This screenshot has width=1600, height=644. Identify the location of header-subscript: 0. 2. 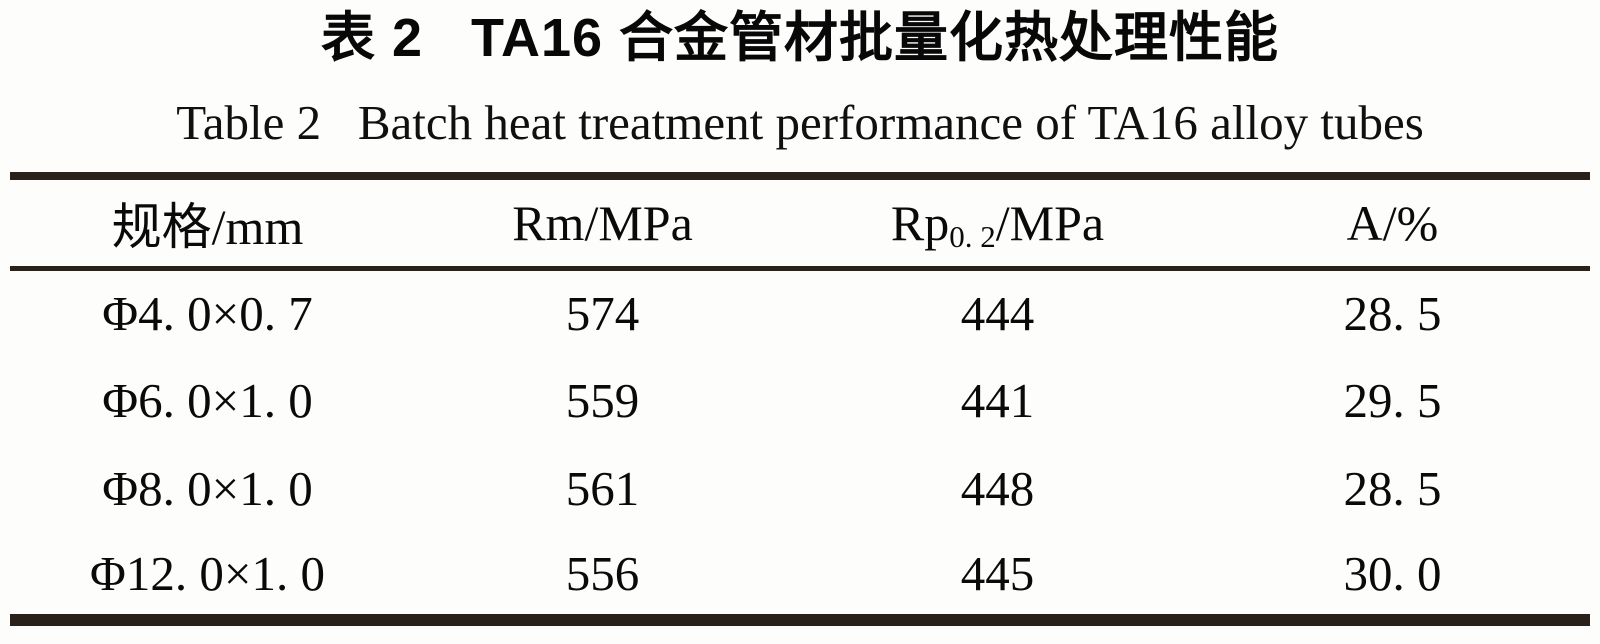
(972, 236).